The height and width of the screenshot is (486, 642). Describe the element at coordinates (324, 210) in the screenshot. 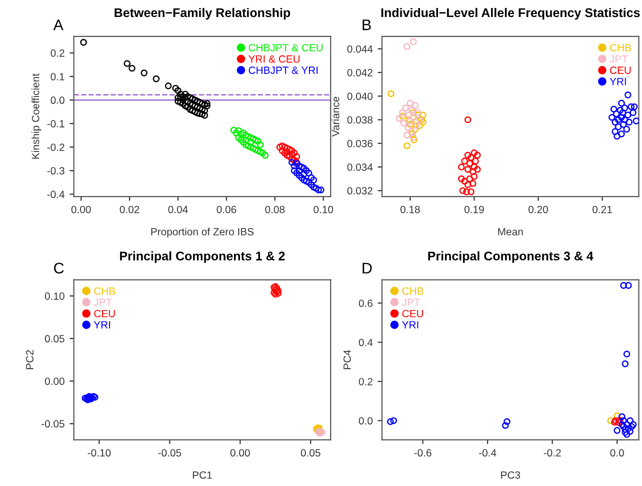

I see `x-tick-label: 0.10` at that location.